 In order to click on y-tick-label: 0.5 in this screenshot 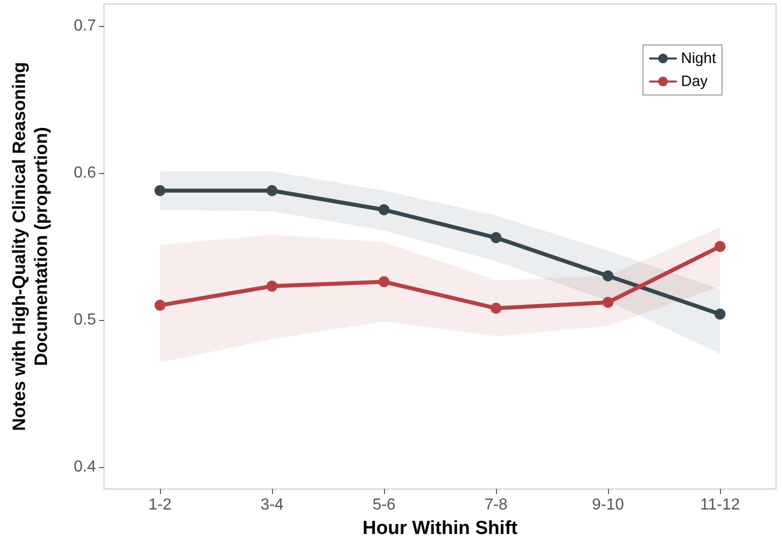, I will do `click(85, 319)`.